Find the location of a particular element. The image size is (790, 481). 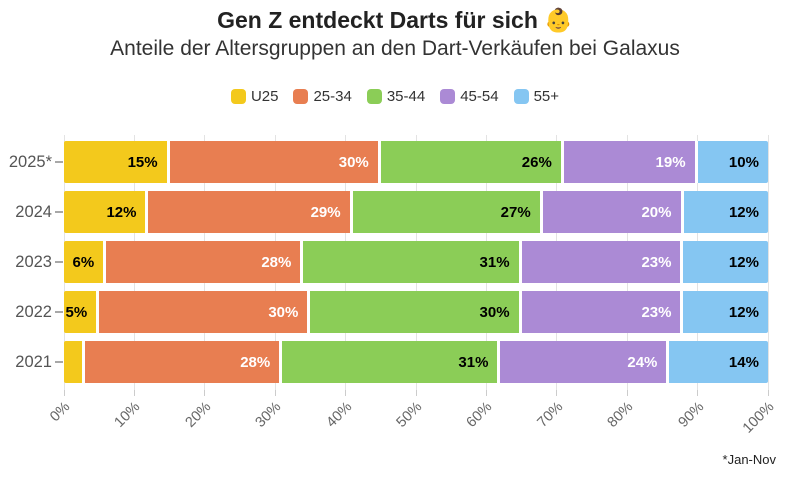

bar-segment: 23% is located at coordinates (602, 312).